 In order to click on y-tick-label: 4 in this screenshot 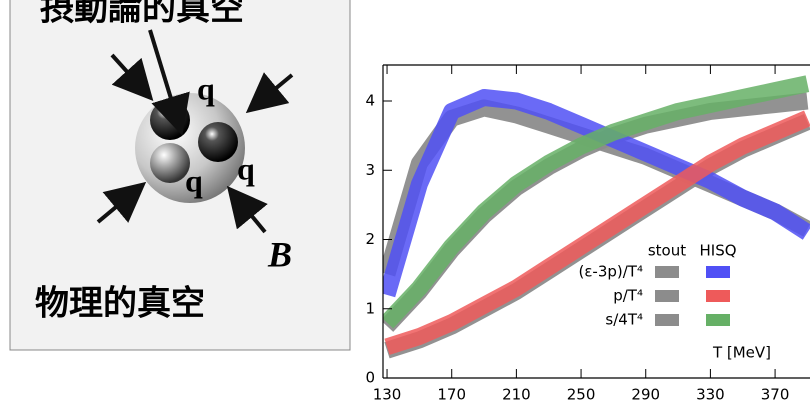, I will do `click(370, 101)`.